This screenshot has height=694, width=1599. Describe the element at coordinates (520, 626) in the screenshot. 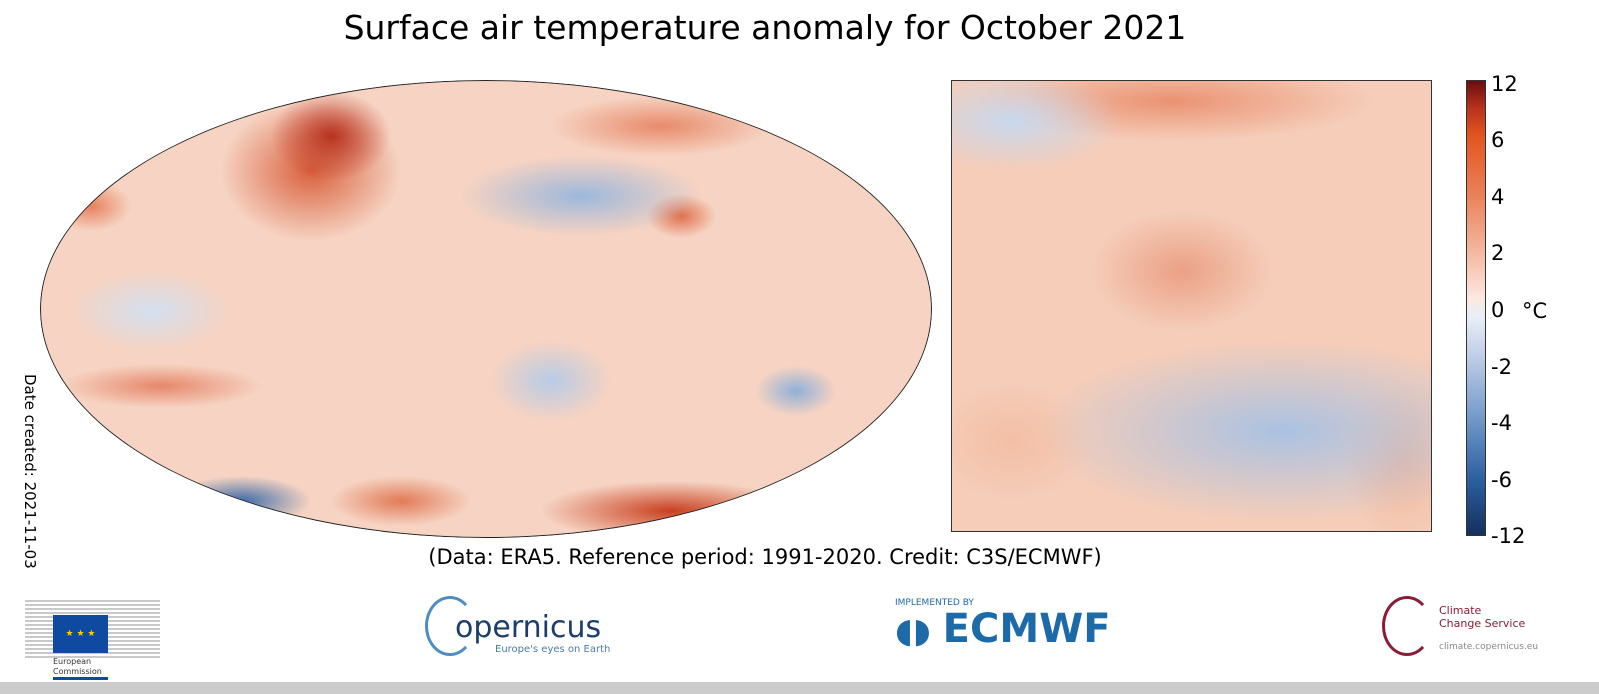

I see `copernicus-logo: opernicus Europe's eyes on Earth` at that location.